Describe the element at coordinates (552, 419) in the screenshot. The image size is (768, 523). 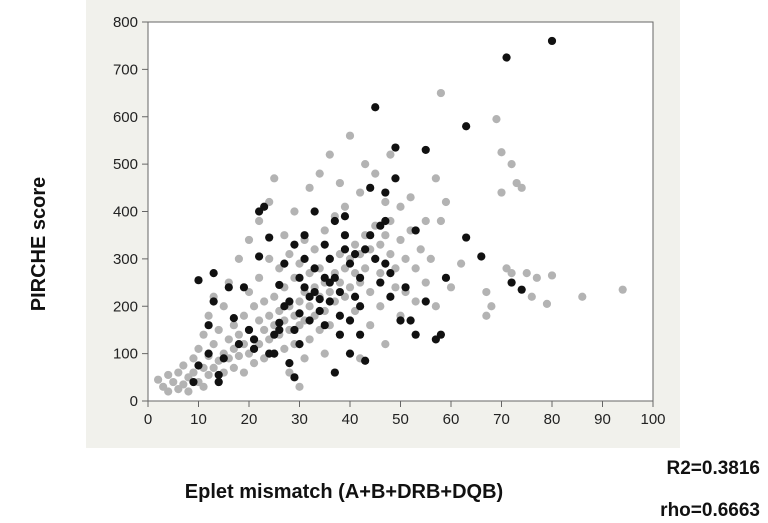
I see `x-tick-label: 80` at that location.